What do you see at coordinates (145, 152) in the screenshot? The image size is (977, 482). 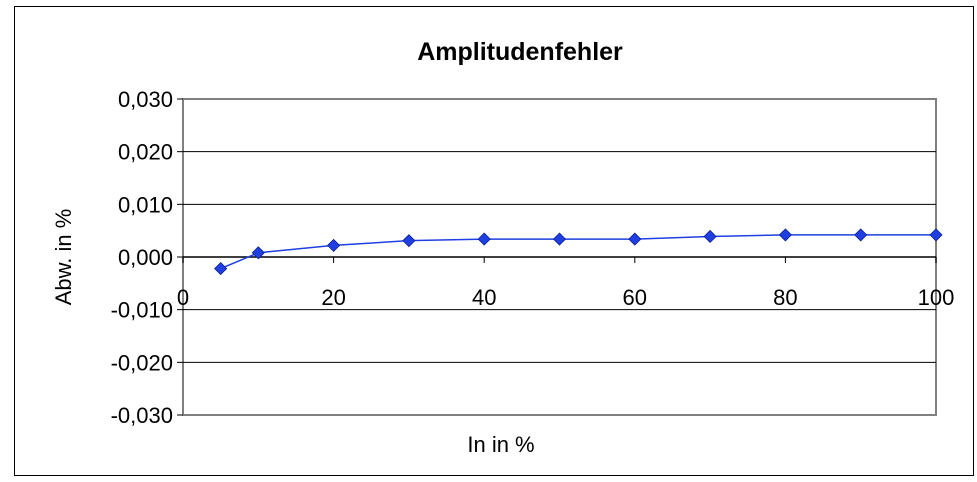 I see `y-tick-label: 0,020` at bounding box center [145, 152].